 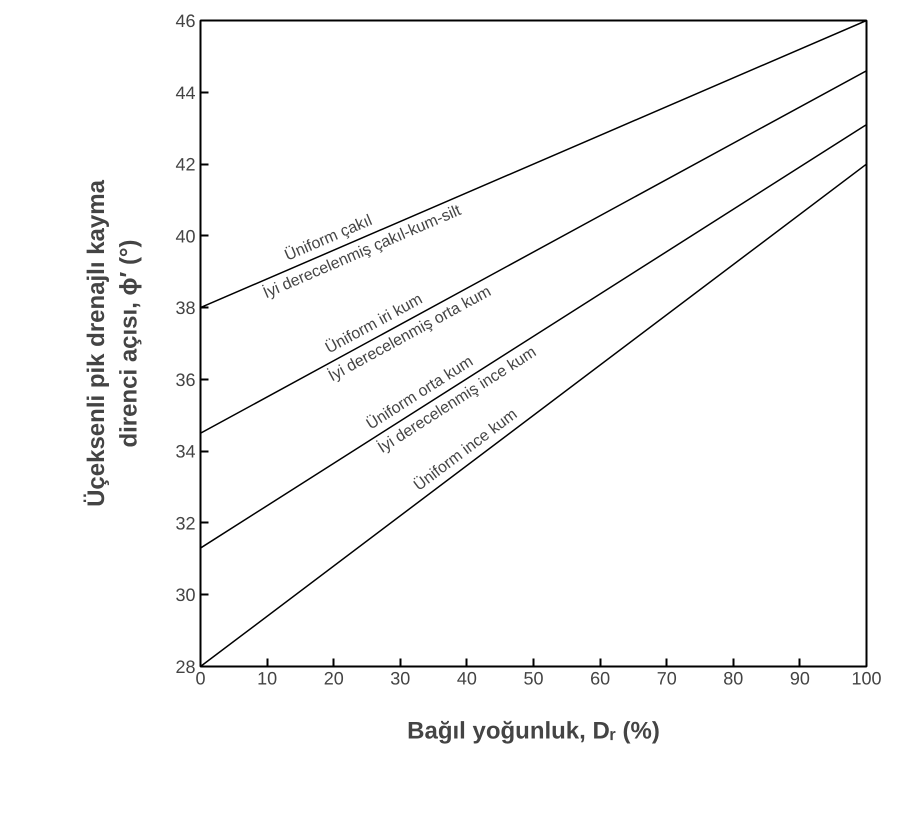 I want to click on x-tick-label: 80, so click(x=733, y=678).